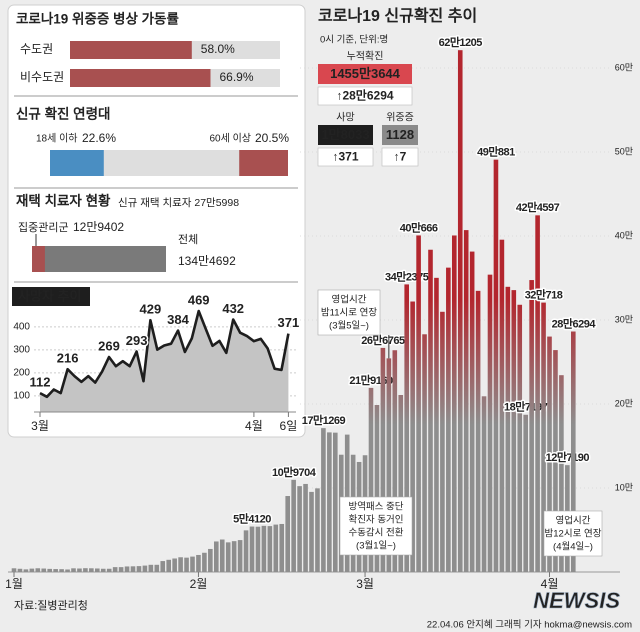  Describe the element at coordinates (68, 358) in the screenshot. I see `value-label: 216` at that location.